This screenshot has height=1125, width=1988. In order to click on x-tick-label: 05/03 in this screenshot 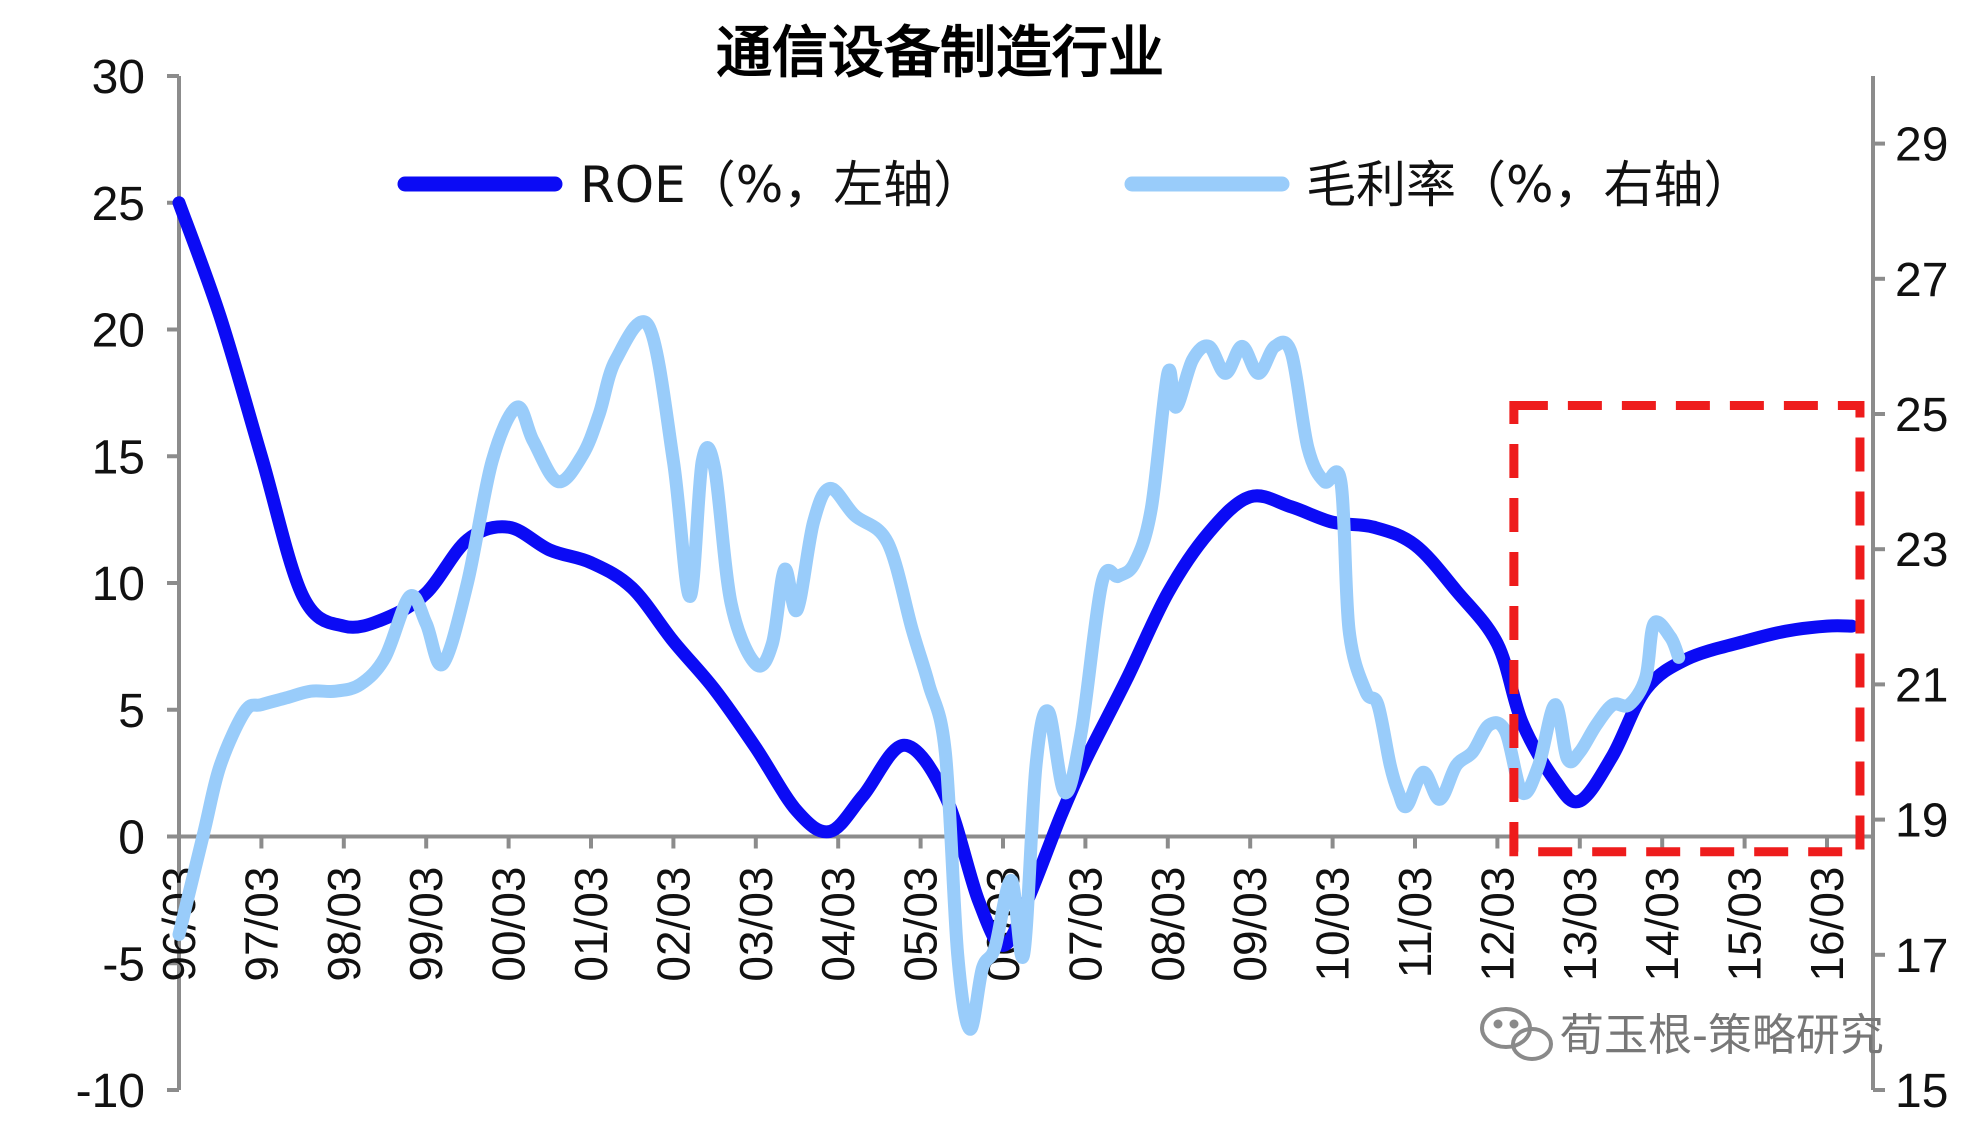, I will do `click(921, 924)`.